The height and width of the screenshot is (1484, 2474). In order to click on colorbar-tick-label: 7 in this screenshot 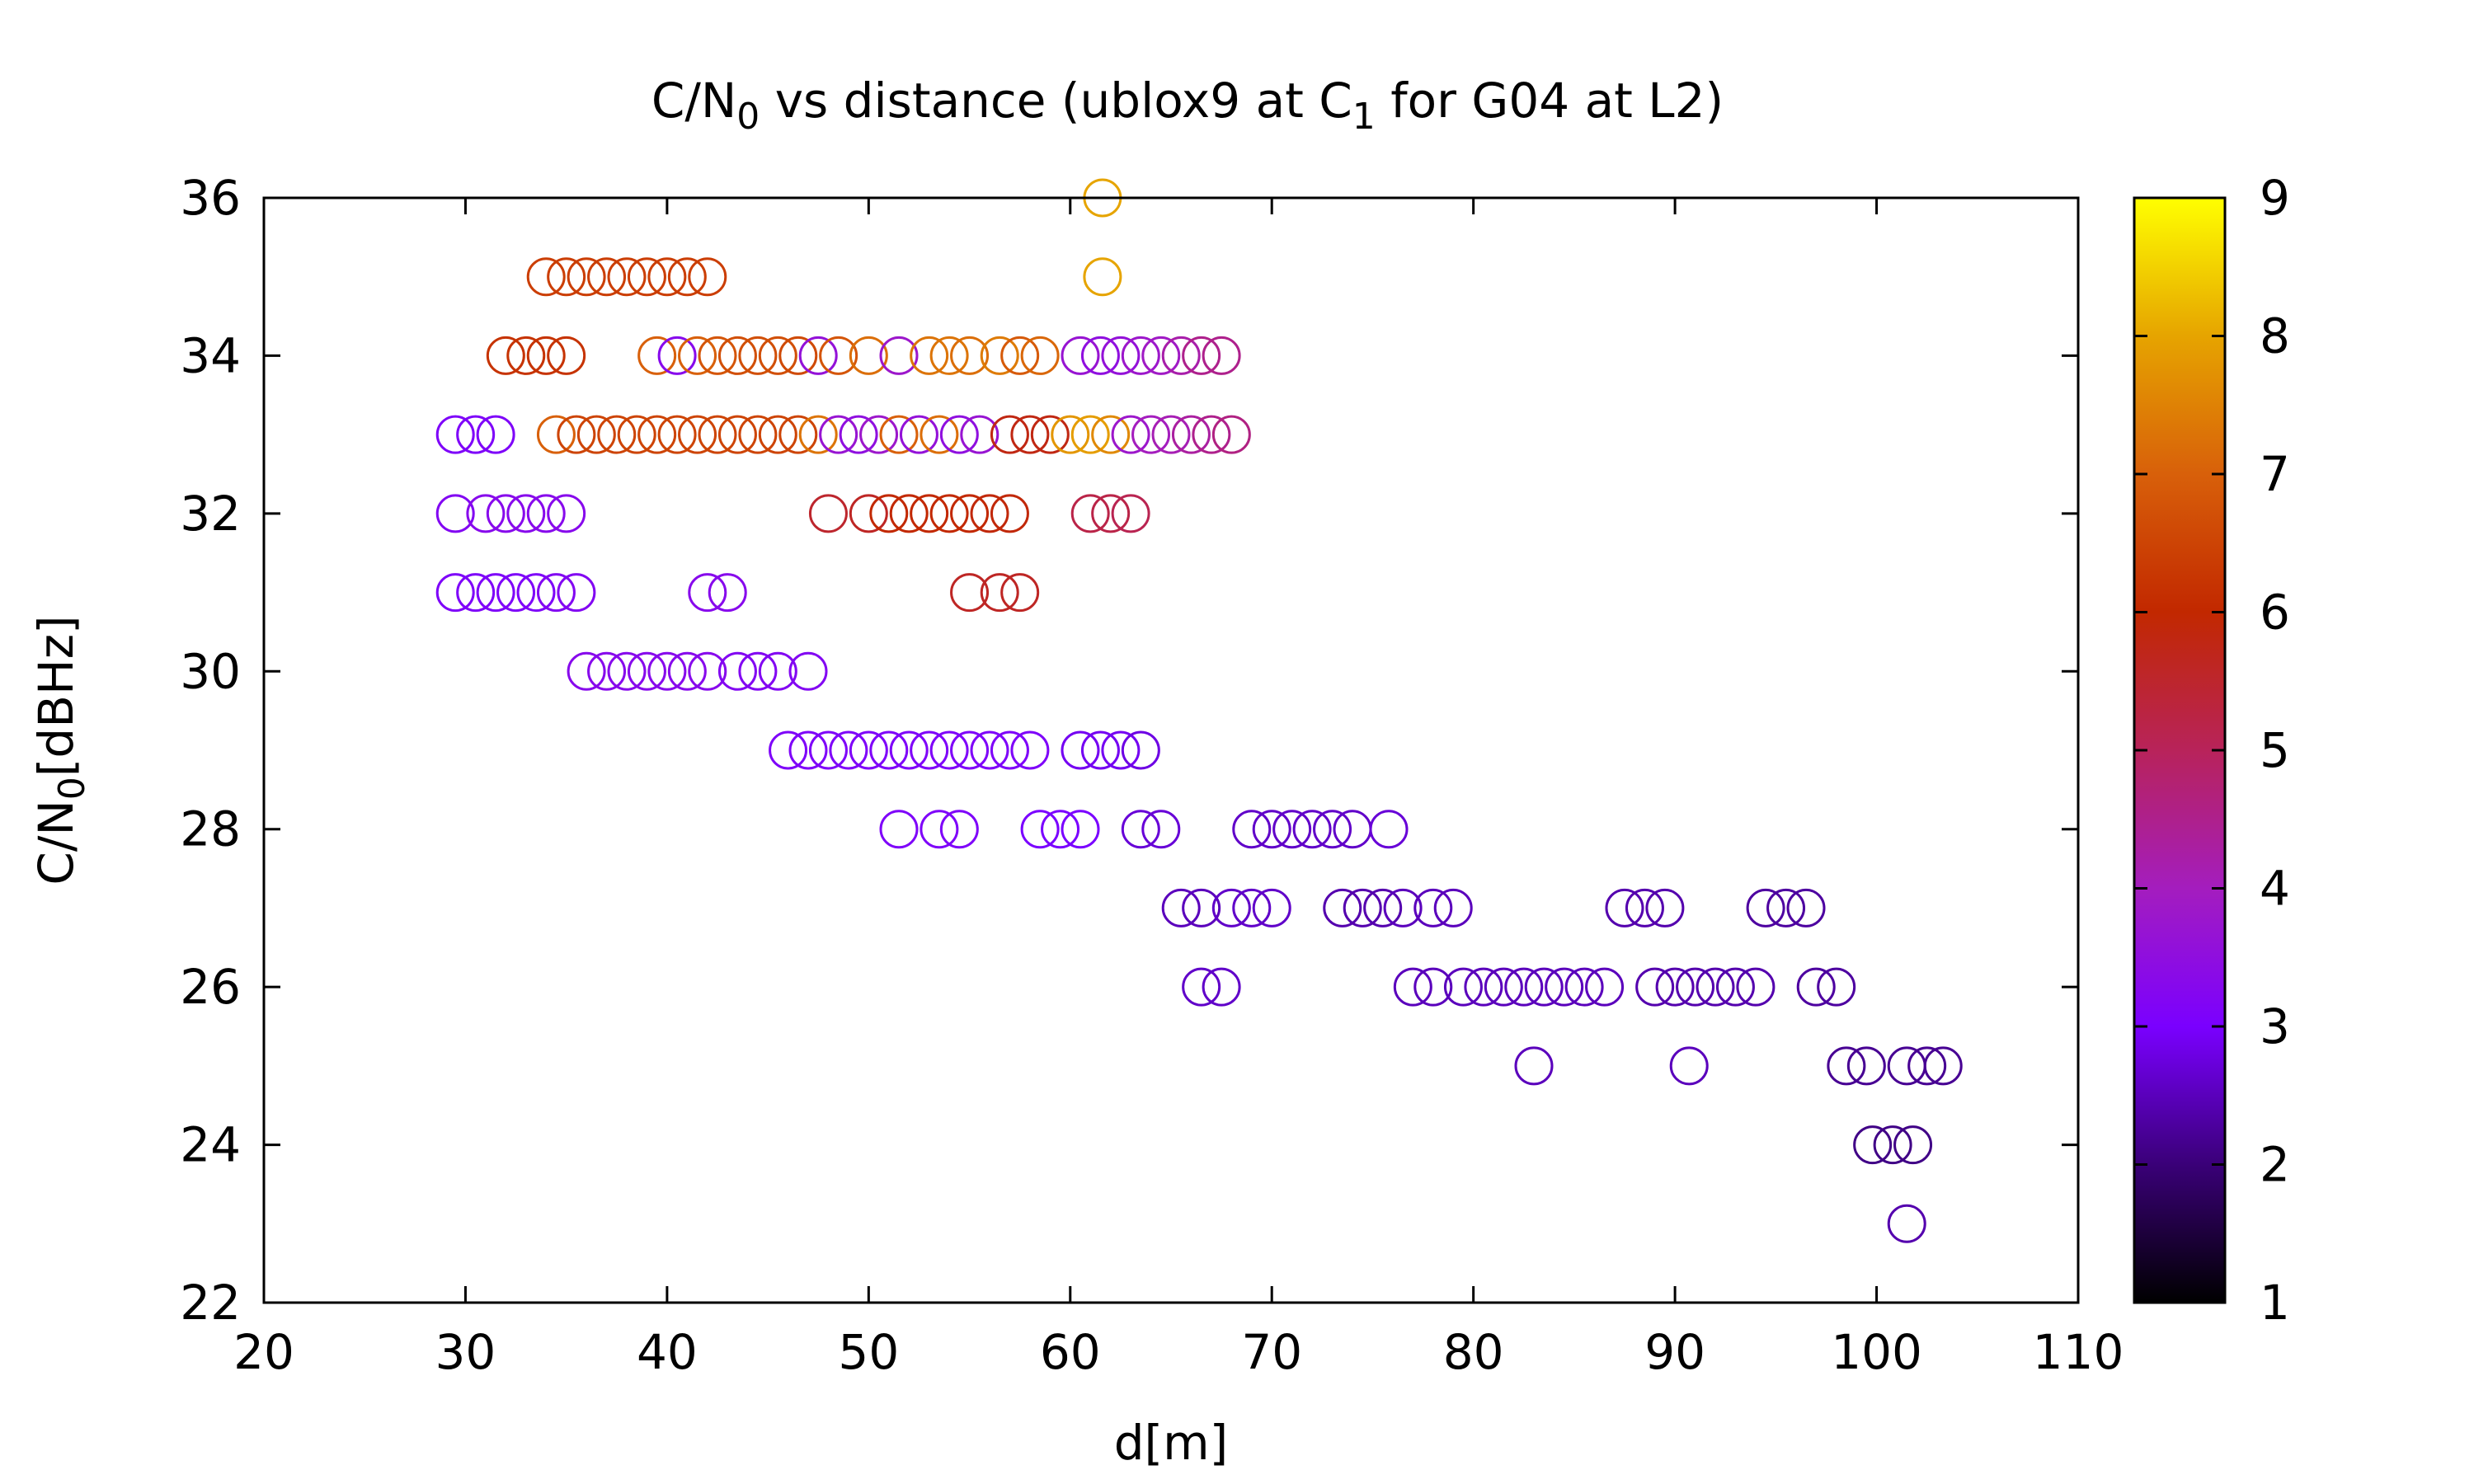, I will do `click(2275, 474)`.